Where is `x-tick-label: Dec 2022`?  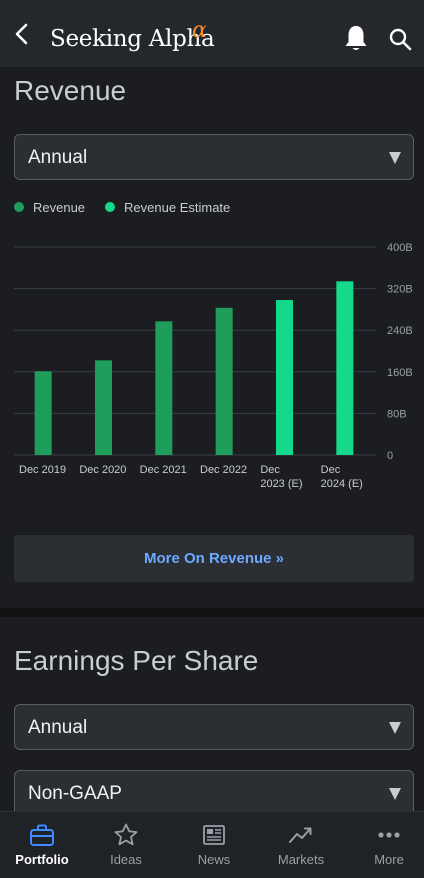
x-tick-label: Dec 2022 is located at coordinates (223, 470).